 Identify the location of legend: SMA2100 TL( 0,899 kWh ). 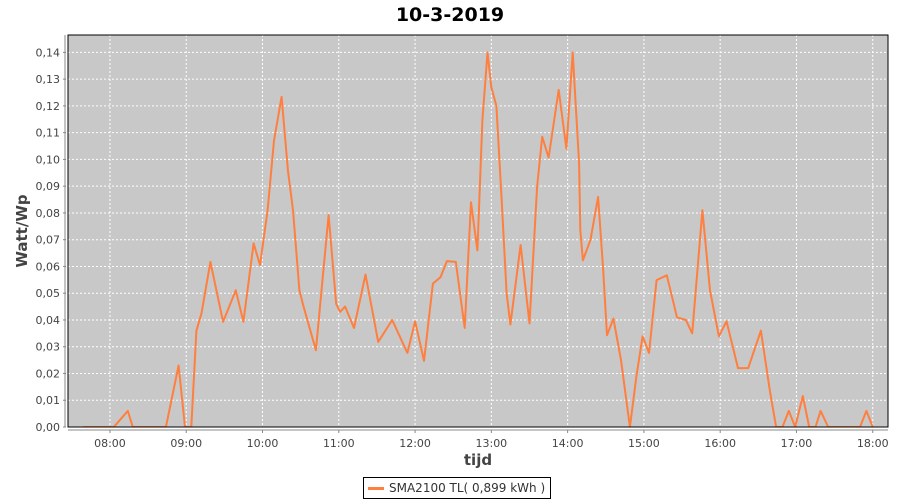
(457, 488).